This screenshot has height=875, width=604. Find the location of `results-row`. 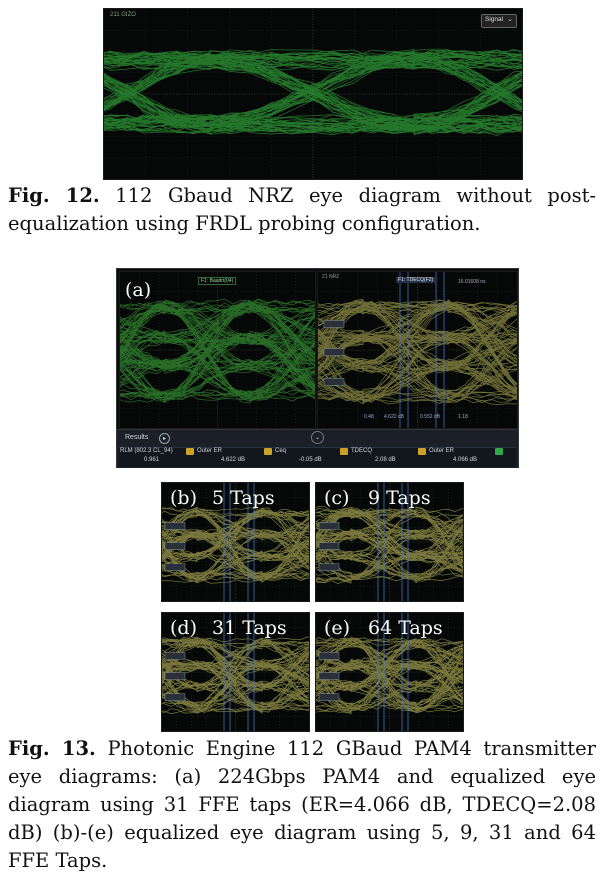

results-row is located at coordinates (317, 457).